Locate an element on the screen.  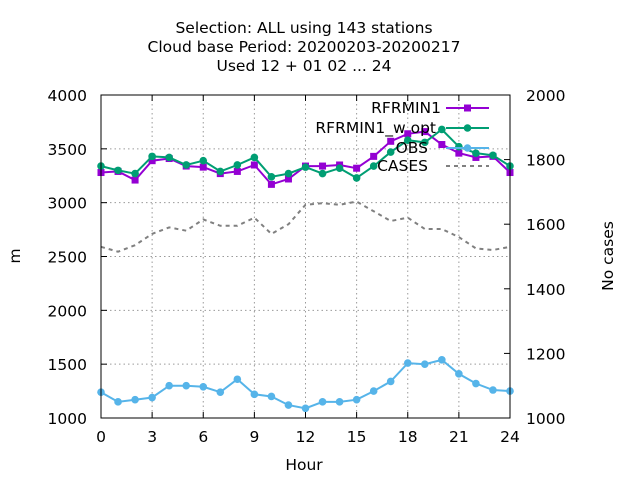
y2-tick-label: 1800 is located at coordinates (545, 161).